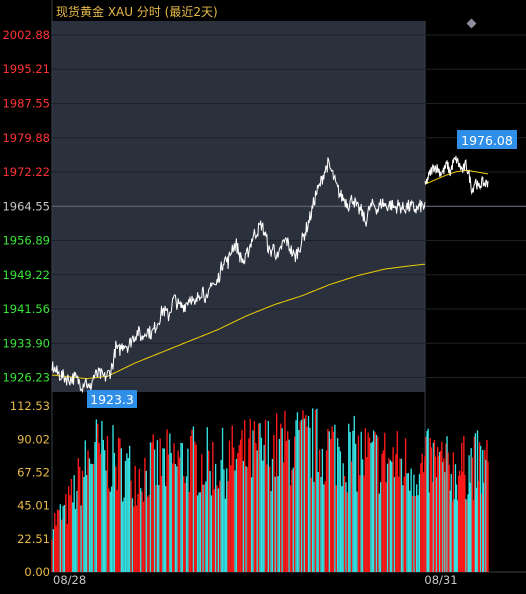  I want to click on price-tick-label: 1926.23, so click(26, 378).